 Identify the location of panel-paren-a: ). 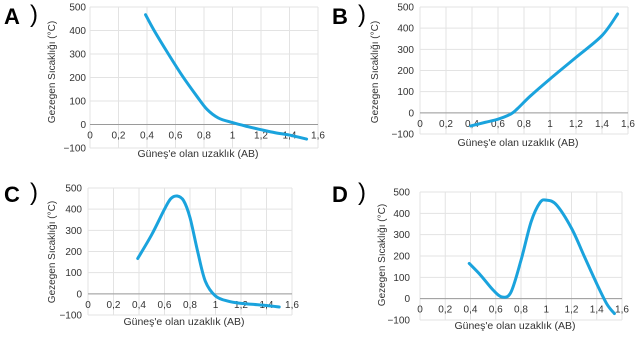
(34, 14).